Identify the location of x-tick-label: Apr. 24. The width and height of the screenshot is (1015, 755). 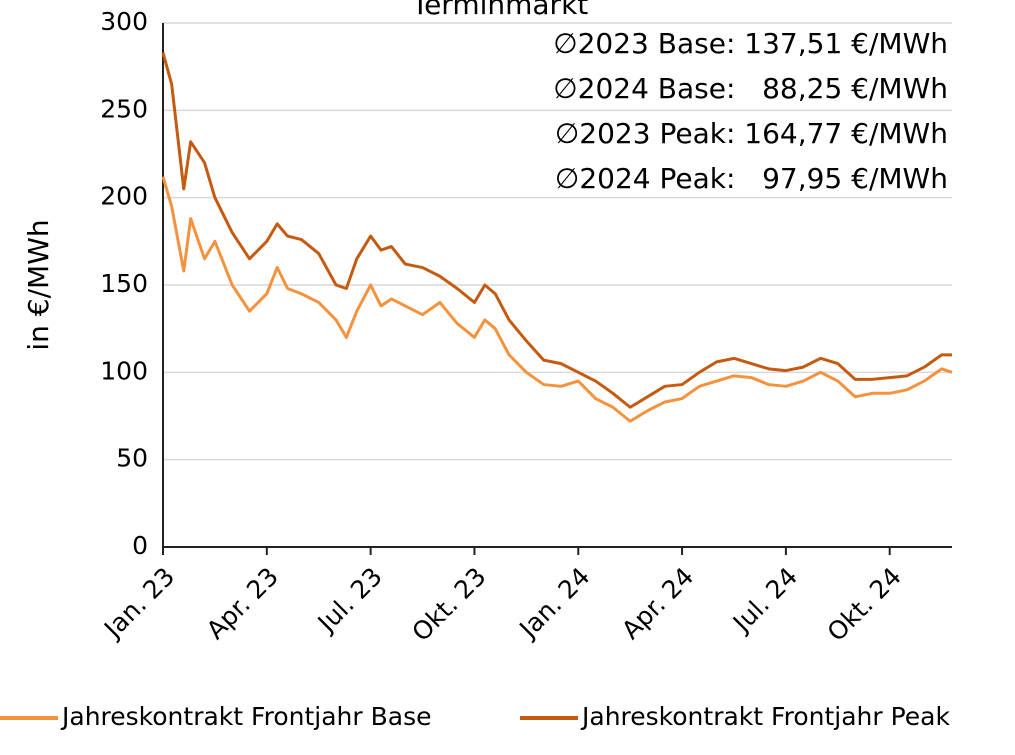
(657, 603).